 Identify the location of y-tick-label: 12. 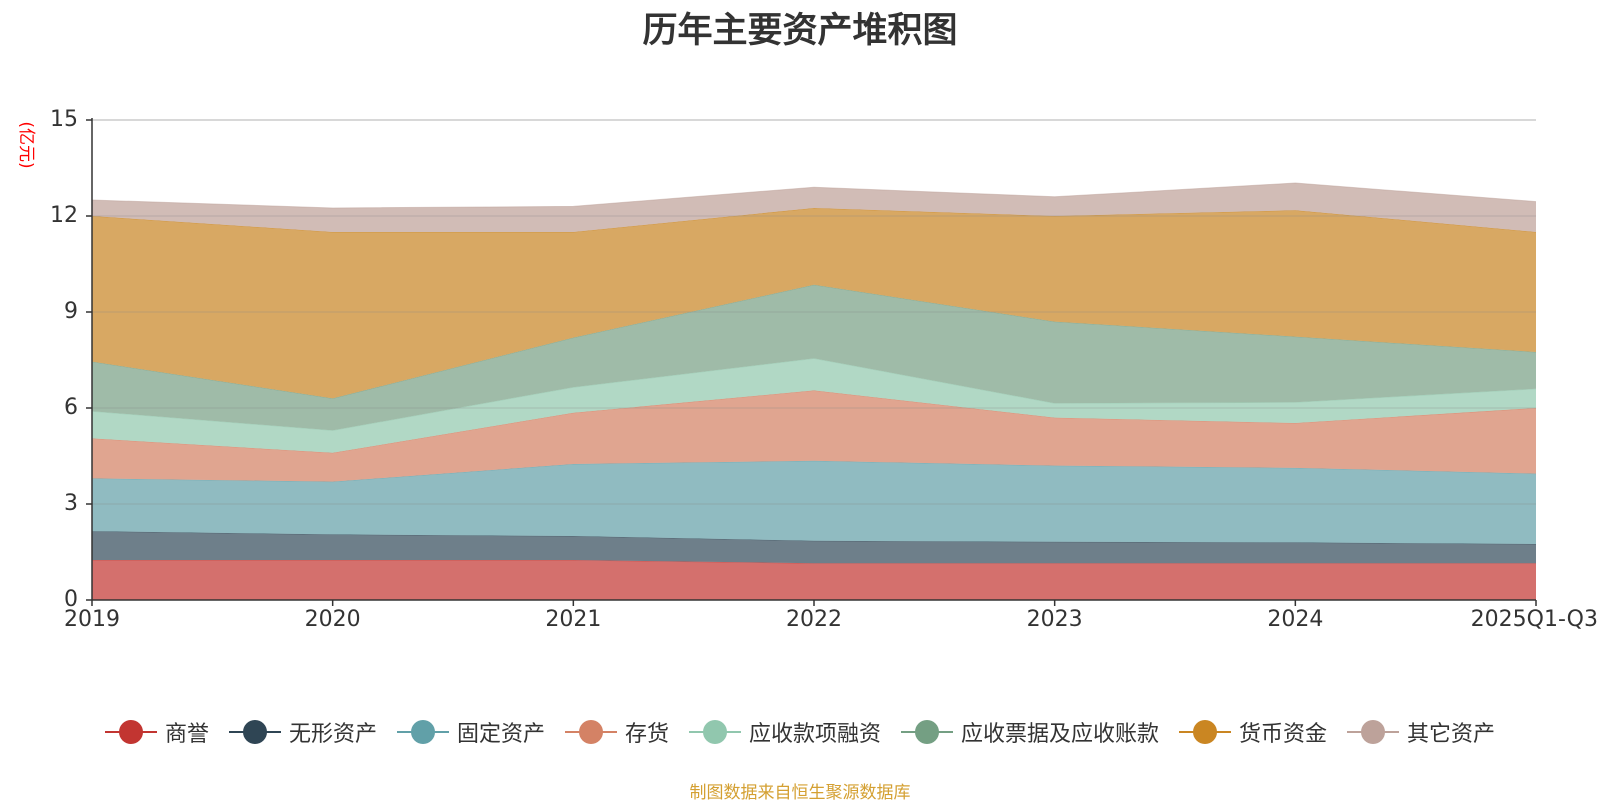
(64, 215).